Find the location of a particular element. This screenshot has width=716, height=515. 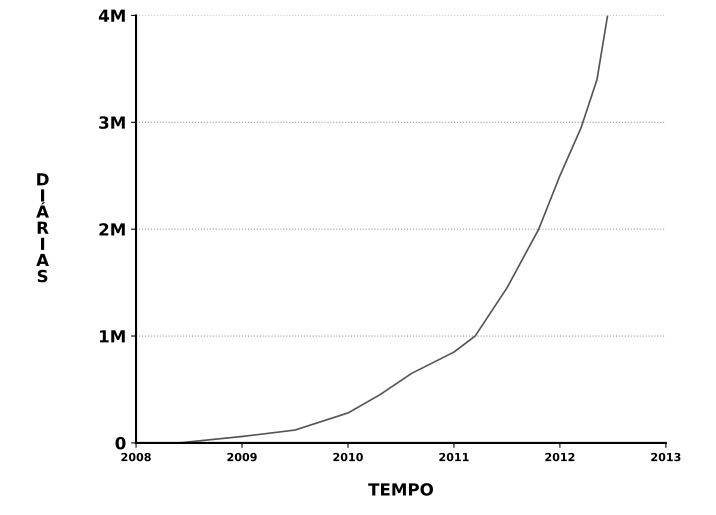

y-tick-label: 3M is located at coordinates (112, 122).